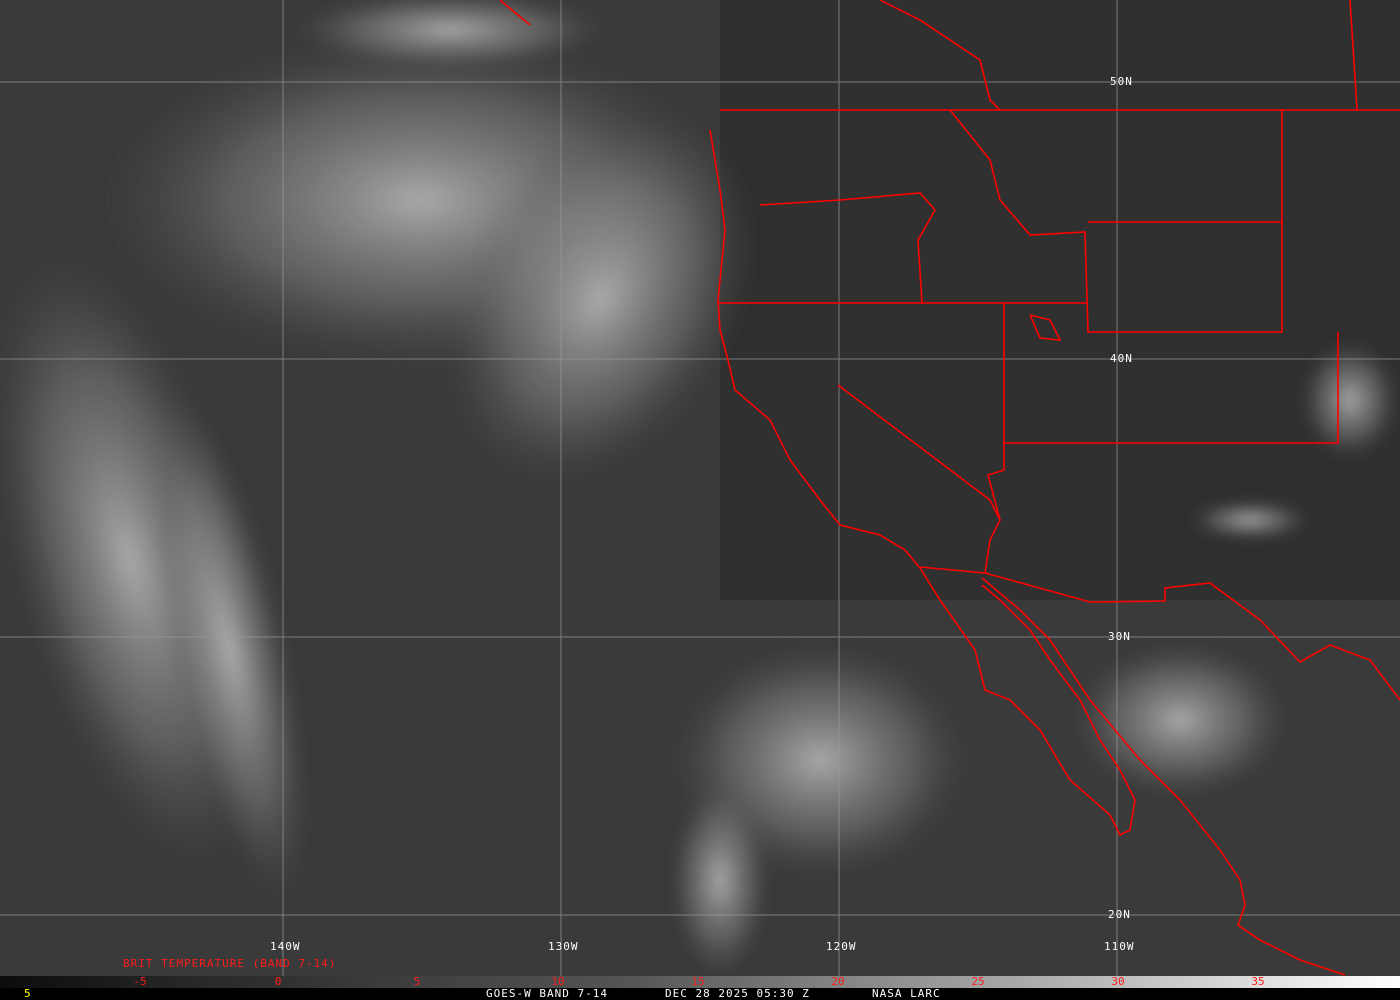  Describe the element at coordinates (1119, 636) in the screenshot. I see `lat-label-30n: 30N` at that location.